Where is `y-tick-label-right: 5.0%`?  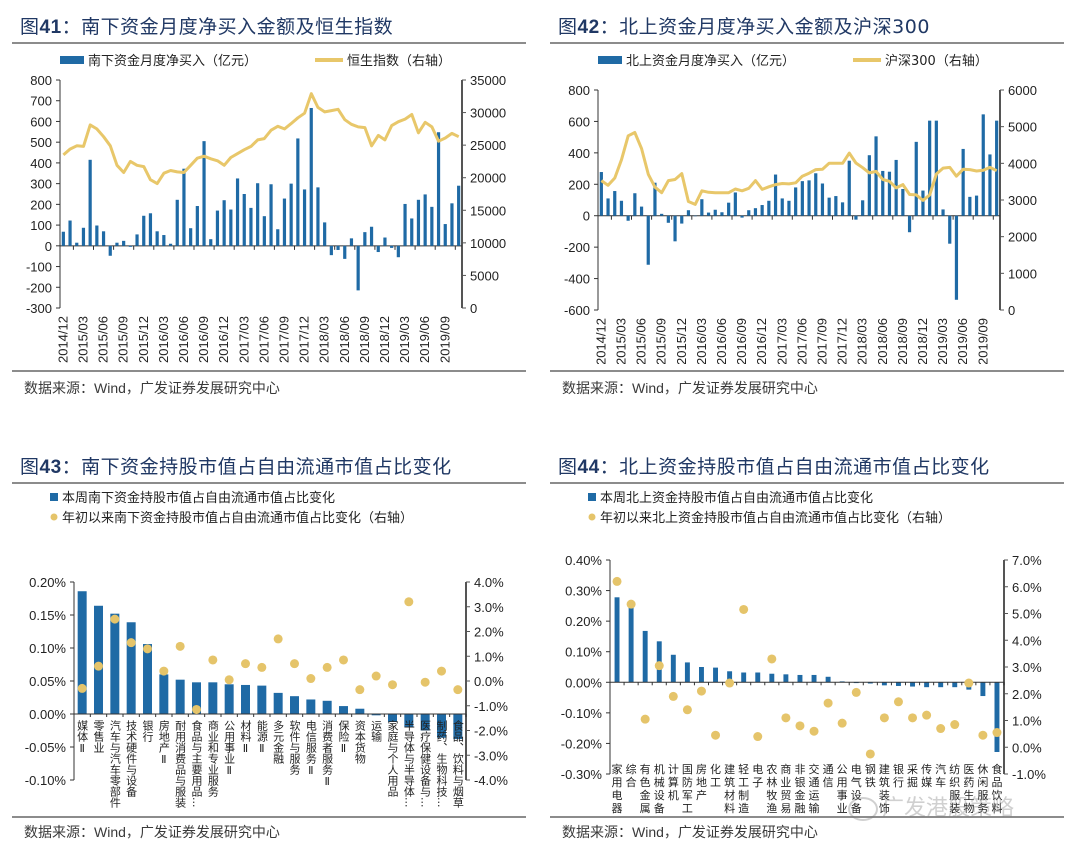
y-tick-label-right: 5.0% is located at coordinates (1027, 614).